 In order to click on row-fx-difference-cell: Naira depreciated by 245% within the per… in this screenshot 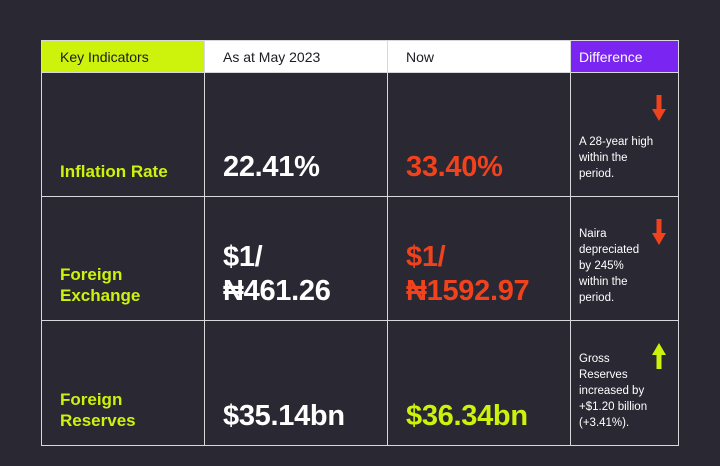, I will do `click(625, 259)`.